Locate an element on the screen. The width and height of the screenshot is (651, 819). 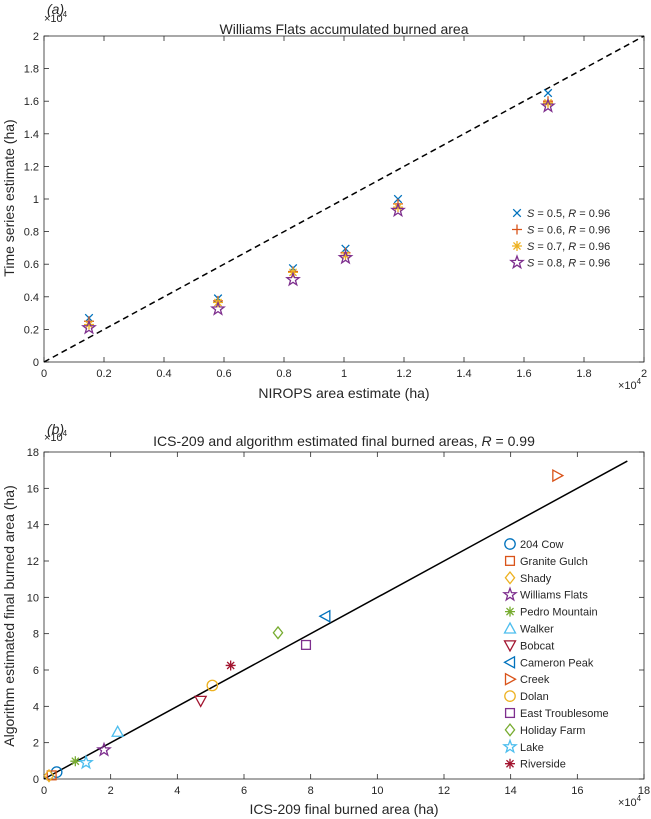
panel-a-x-tick-label: 1.8 is located at coordinates (583, 374).